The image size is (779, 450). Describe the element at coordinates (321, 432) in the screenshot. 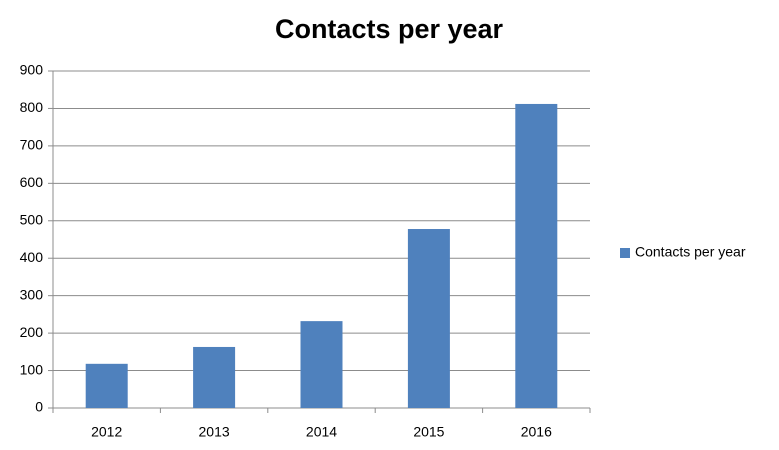

I see `x-tick-label: 2014` at that location.